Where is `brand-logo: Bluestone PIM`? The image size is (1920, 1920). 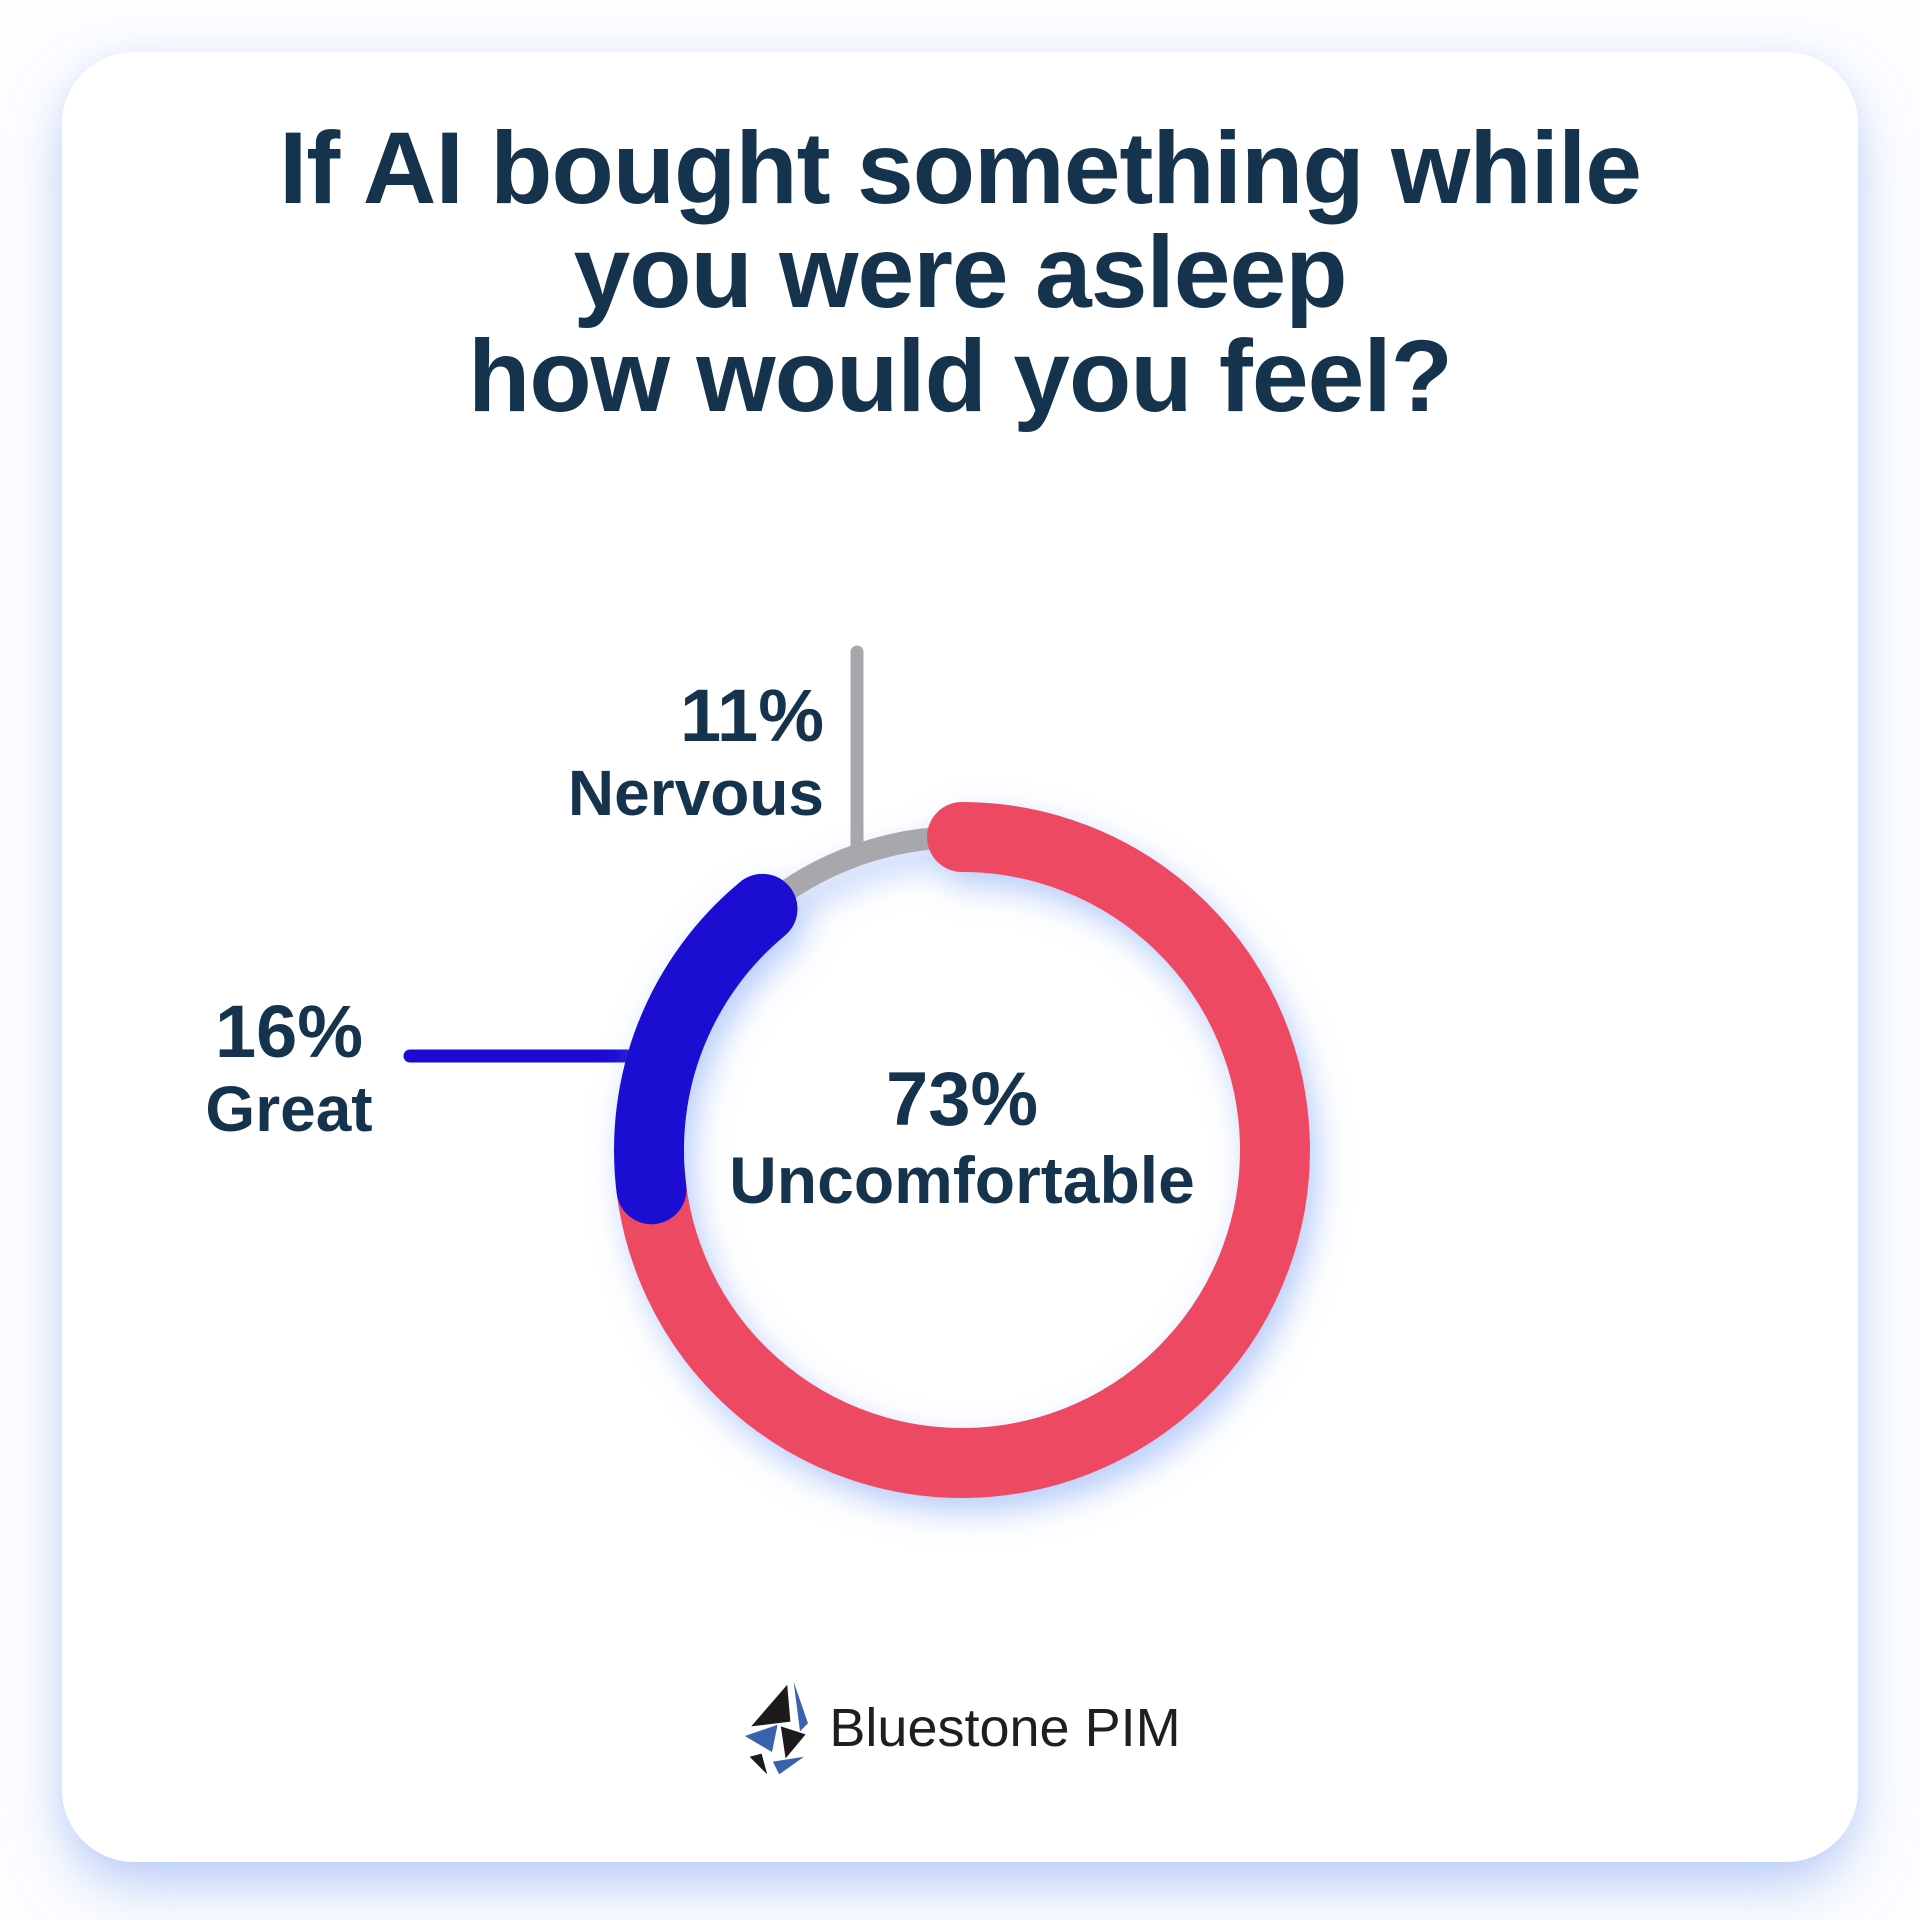 brand-logo: Bluestone PIM is located at coordinates (960, 1728).